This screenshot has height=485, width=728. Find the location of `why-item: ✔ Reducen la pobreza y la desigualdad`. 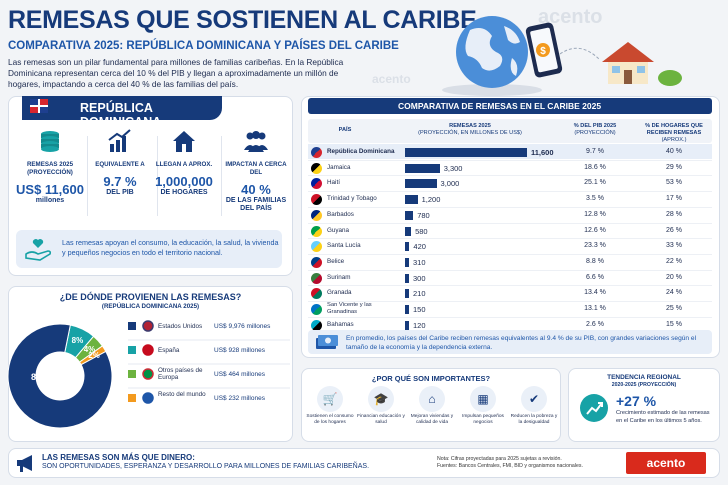

why-item: ✔ Reducen la pobreza y la desigualdad is located at coordinates (534, 406).